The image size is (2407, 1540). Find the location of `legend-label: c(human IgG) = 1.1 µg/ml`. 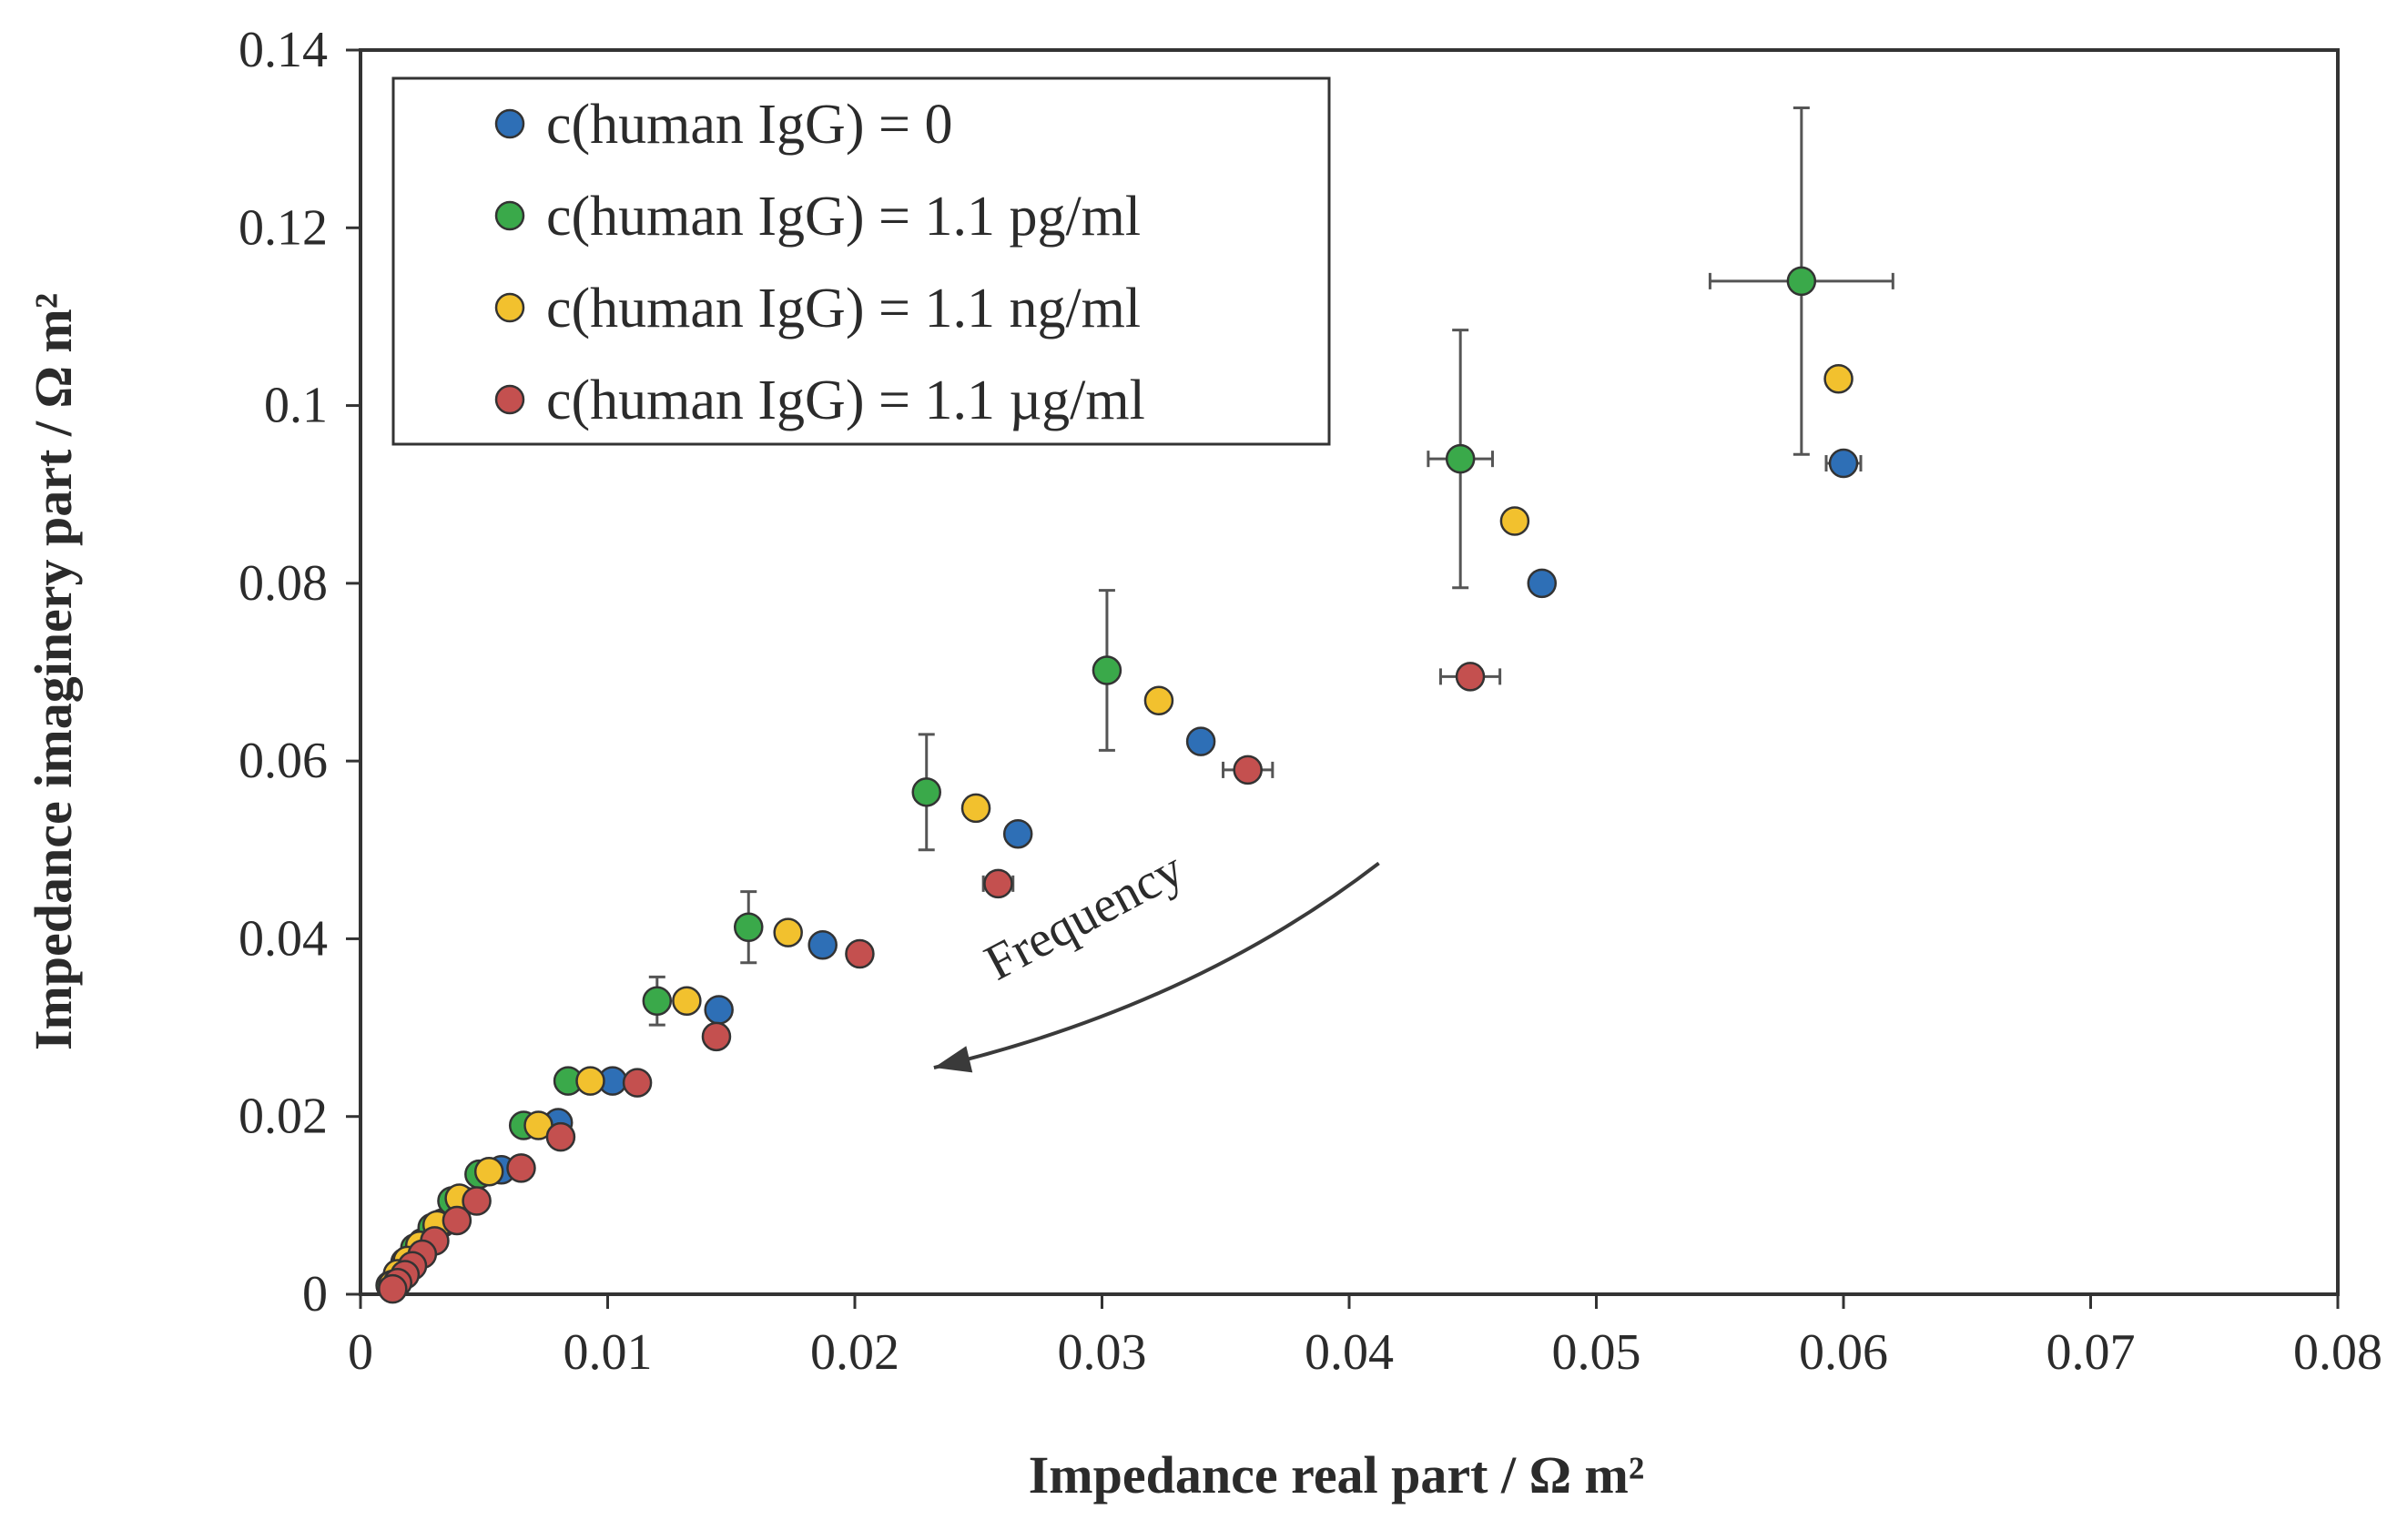

legend-label: c(human IgG) = 1.1 µg/ml is located at coordinates (845, 400).